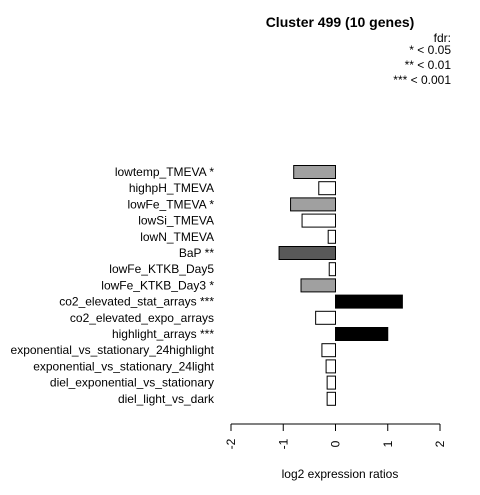 This screenshot has height=495, width=480. What do you see at coordinates (440, 443) in the screenshot?
I see `x-tick-label-5: 2` at bounding box center [440, 443].